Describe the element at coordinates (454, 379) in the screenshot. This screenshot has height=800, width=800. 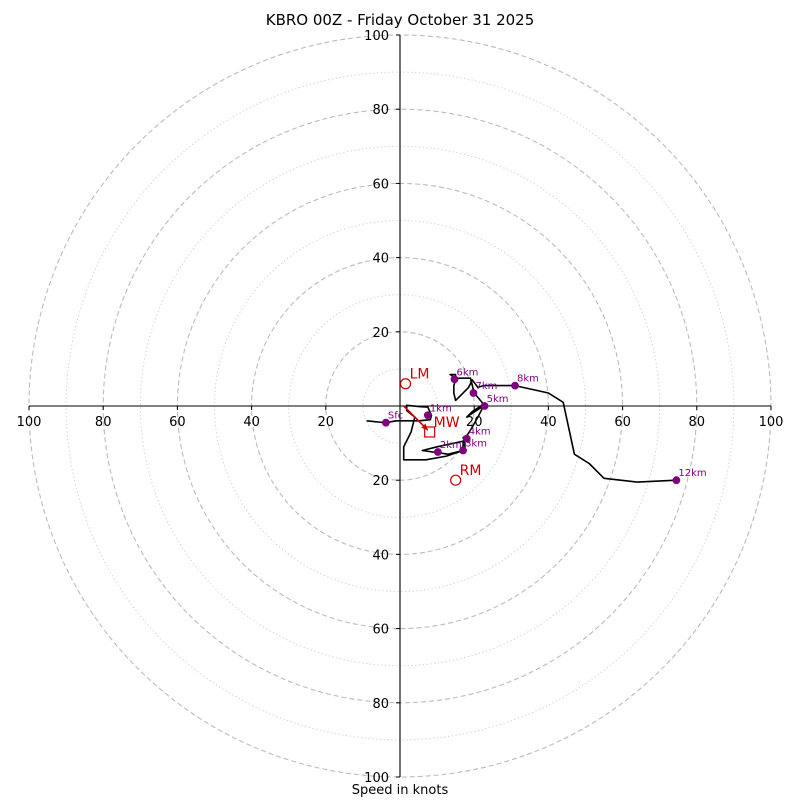
I see `height-point-6km` at that location.